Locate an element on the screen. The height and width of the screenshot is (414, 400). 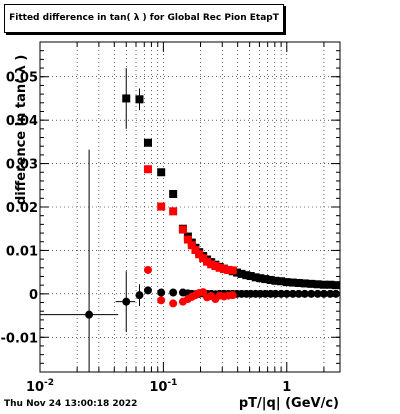
y-tick-label: 0.05 is located at coordinates (22, 78).